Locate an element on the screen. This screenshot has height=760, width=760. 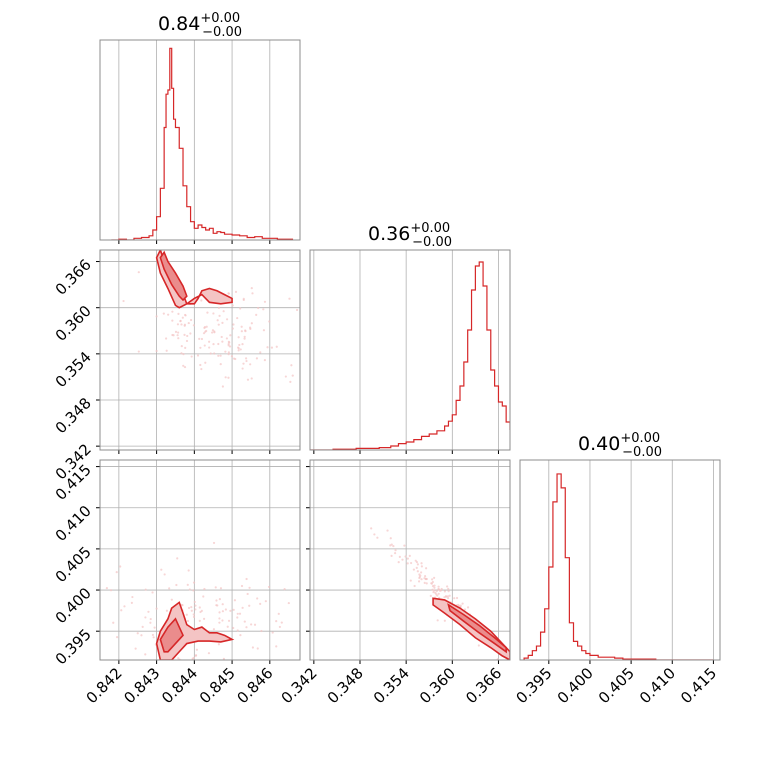
histogram-step-line is located at coordinates (202, 143).